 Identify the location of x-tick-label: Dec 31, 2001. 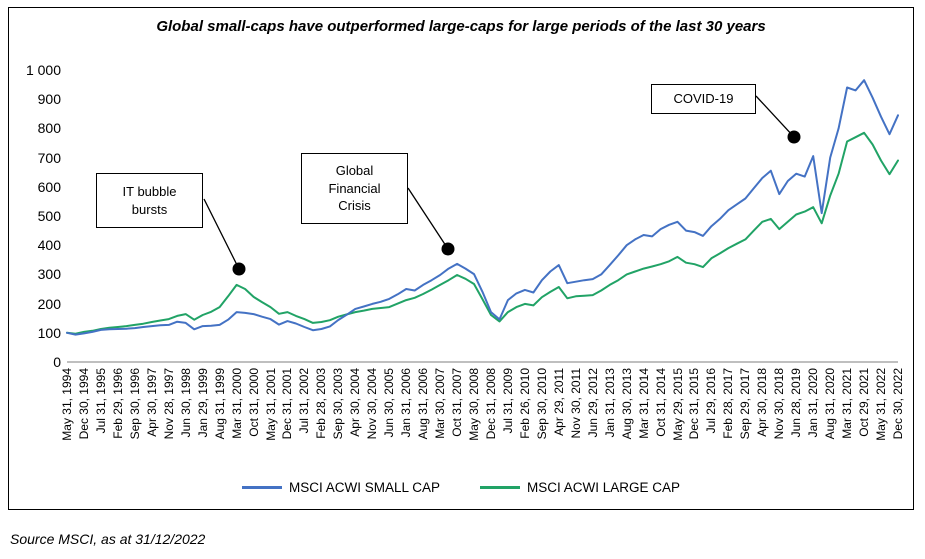
(287, 404).